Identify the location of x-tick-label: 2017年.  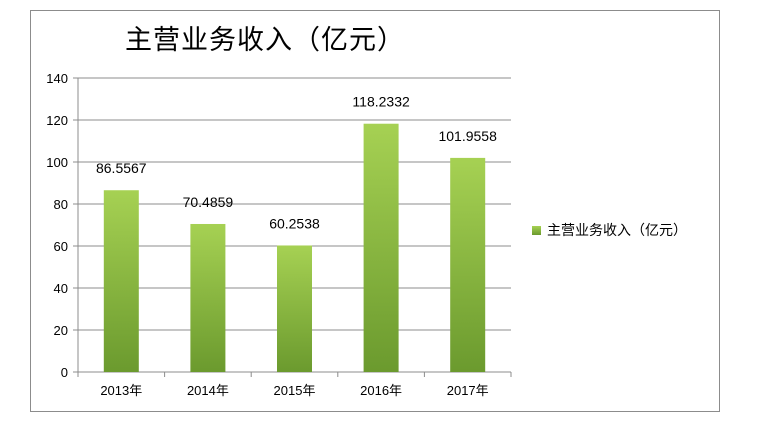
(468, 390).